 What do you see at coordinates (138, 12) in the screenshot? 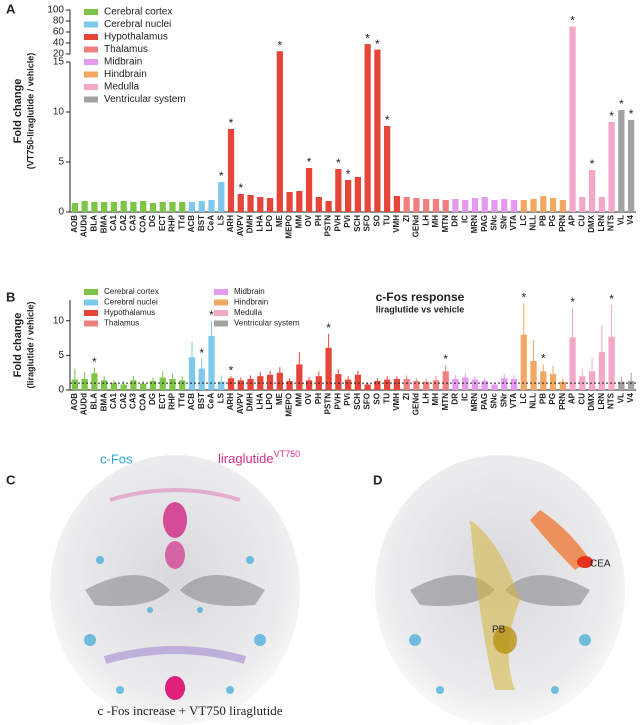
I see `legend-label: Cerebral cortex` at bounding box center [138, 12].